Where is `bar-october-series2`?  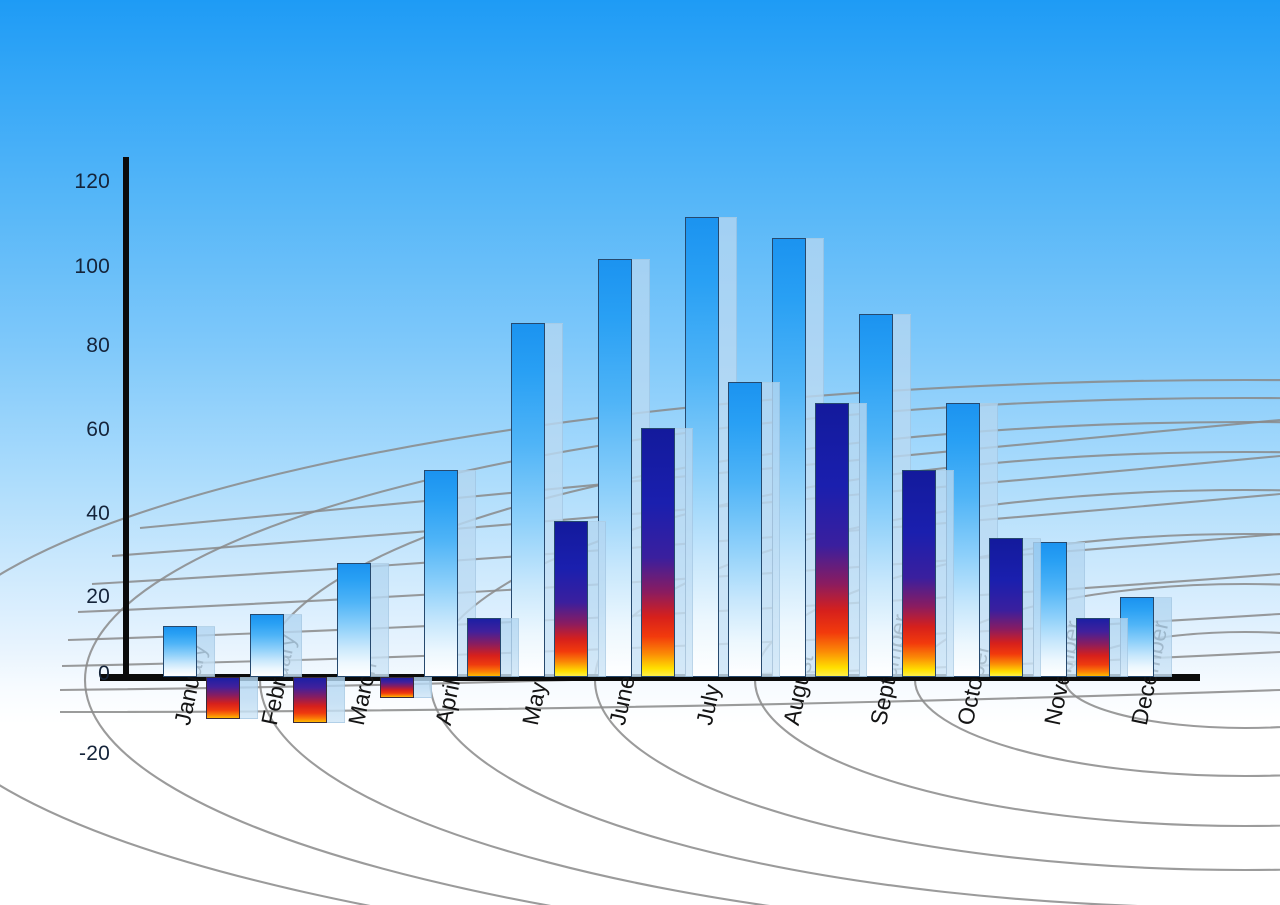
bar-october-series2 is located at coordinates (1015, 607).